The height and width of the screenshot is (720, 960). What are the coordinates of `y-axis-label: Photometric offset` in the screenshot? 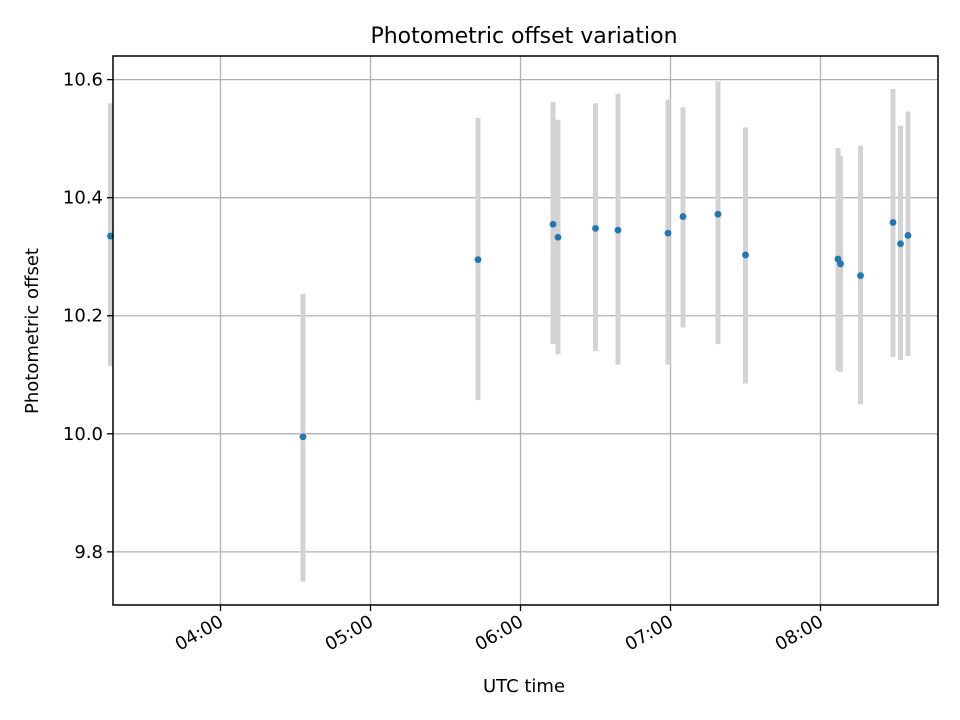 It's located at (32, 331).